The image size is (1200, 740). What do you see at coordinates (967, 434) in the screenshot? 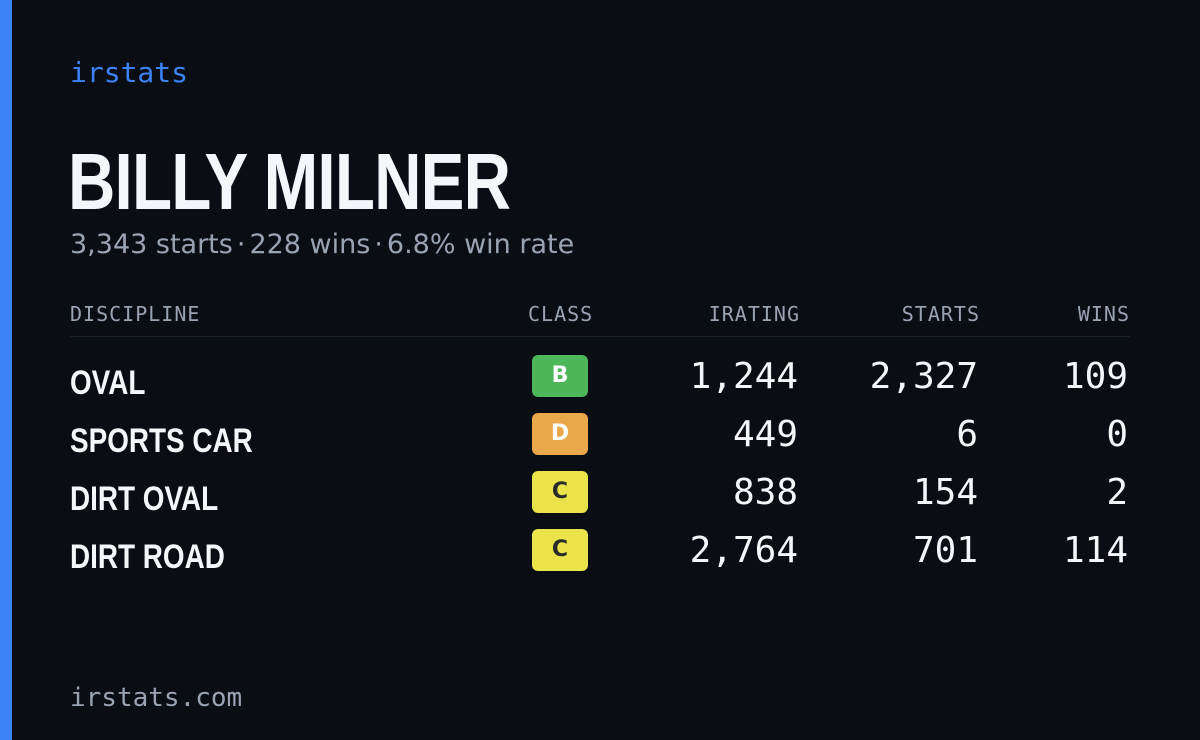
I see `starts-value: 6` at bounding box center [967, 434].